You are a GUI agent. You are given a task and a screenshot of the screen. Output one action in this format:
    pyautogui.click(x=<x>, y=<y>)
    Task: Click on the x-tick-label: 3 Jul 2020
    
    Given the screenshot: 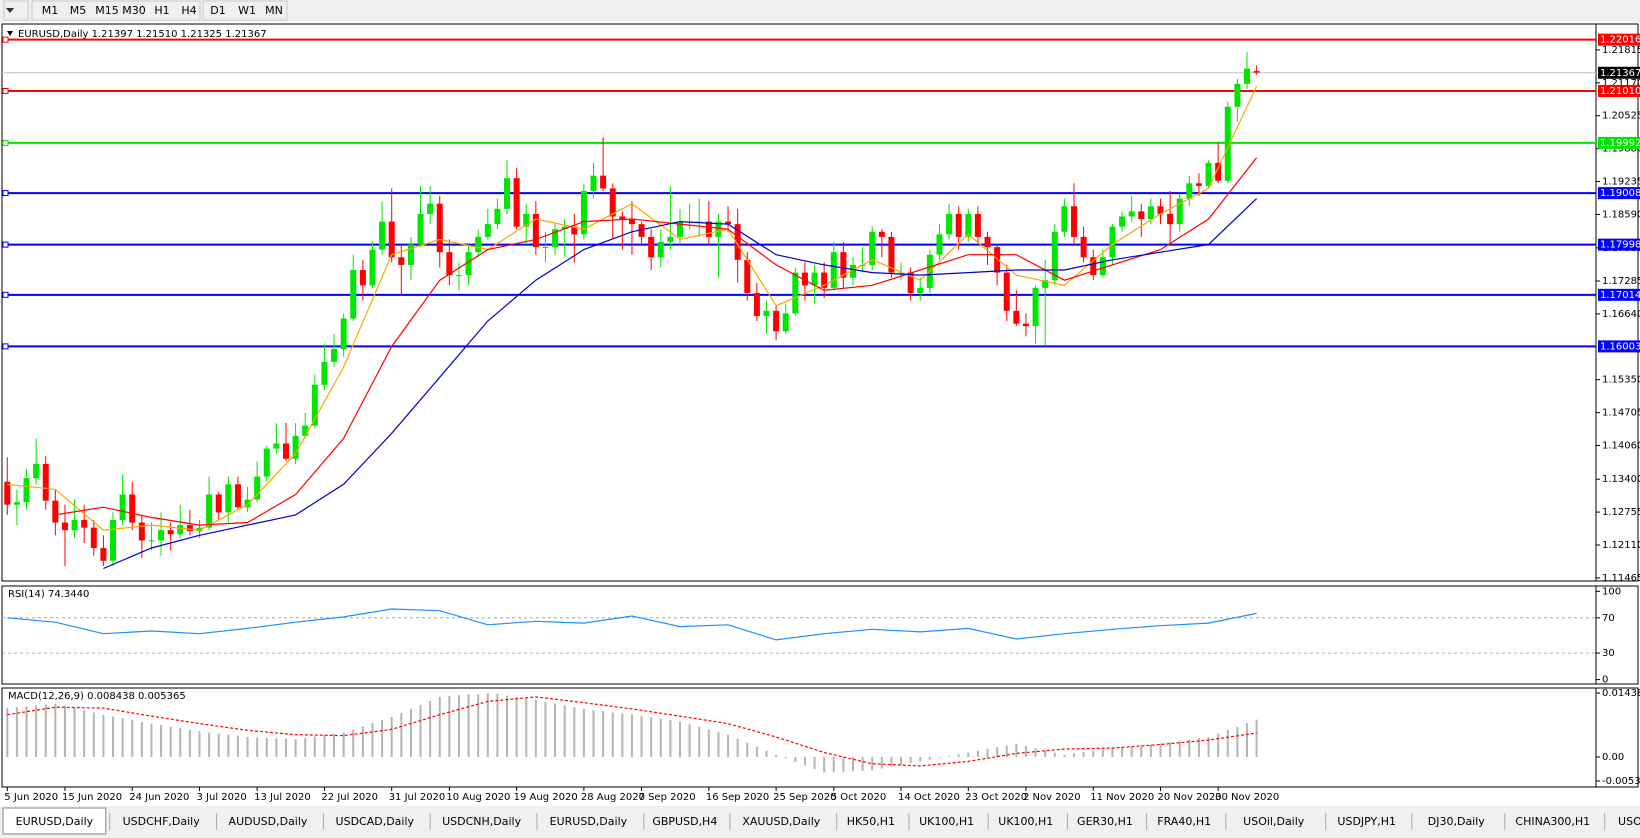 What is the action you would take?
    pyautogui.click(x=222, y=797)
    